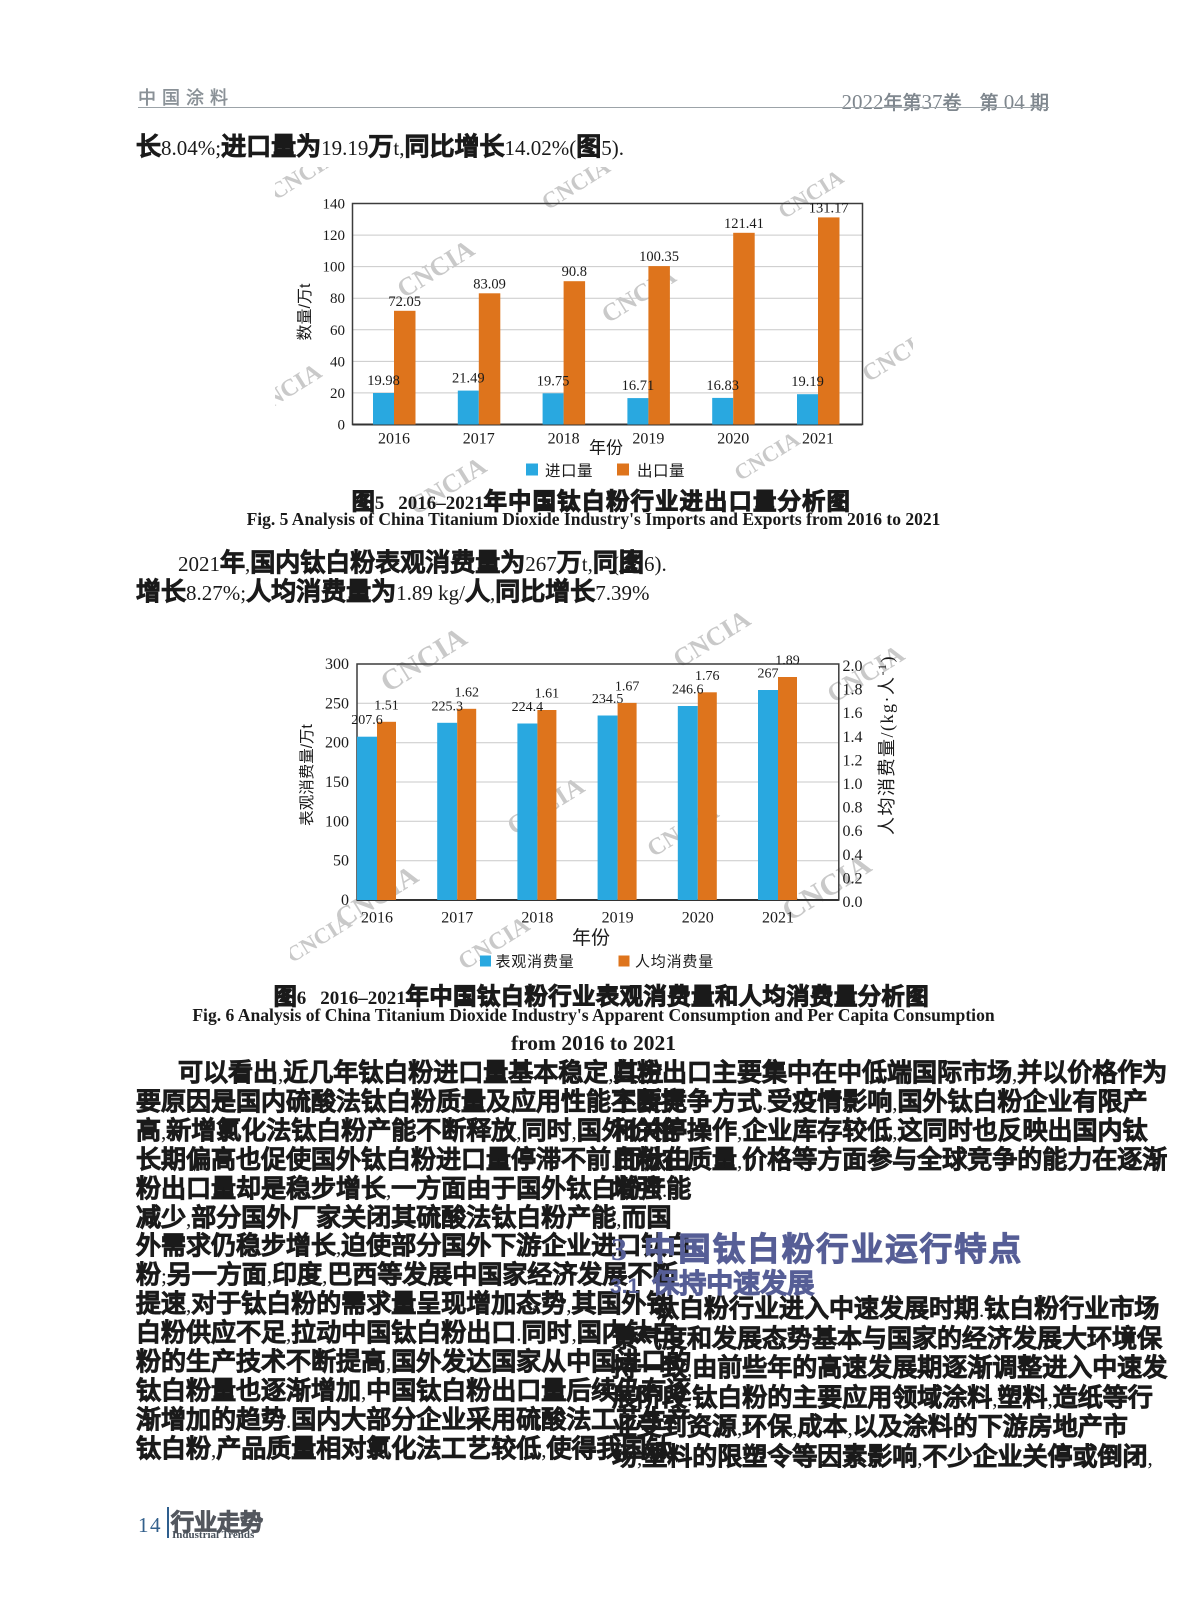 This screenshot has width=1187, height=1600. What do you see at coordinates (661, 471) in the screenshot?
I see `svg-text: 出口量` at bounding box center [661, 471].